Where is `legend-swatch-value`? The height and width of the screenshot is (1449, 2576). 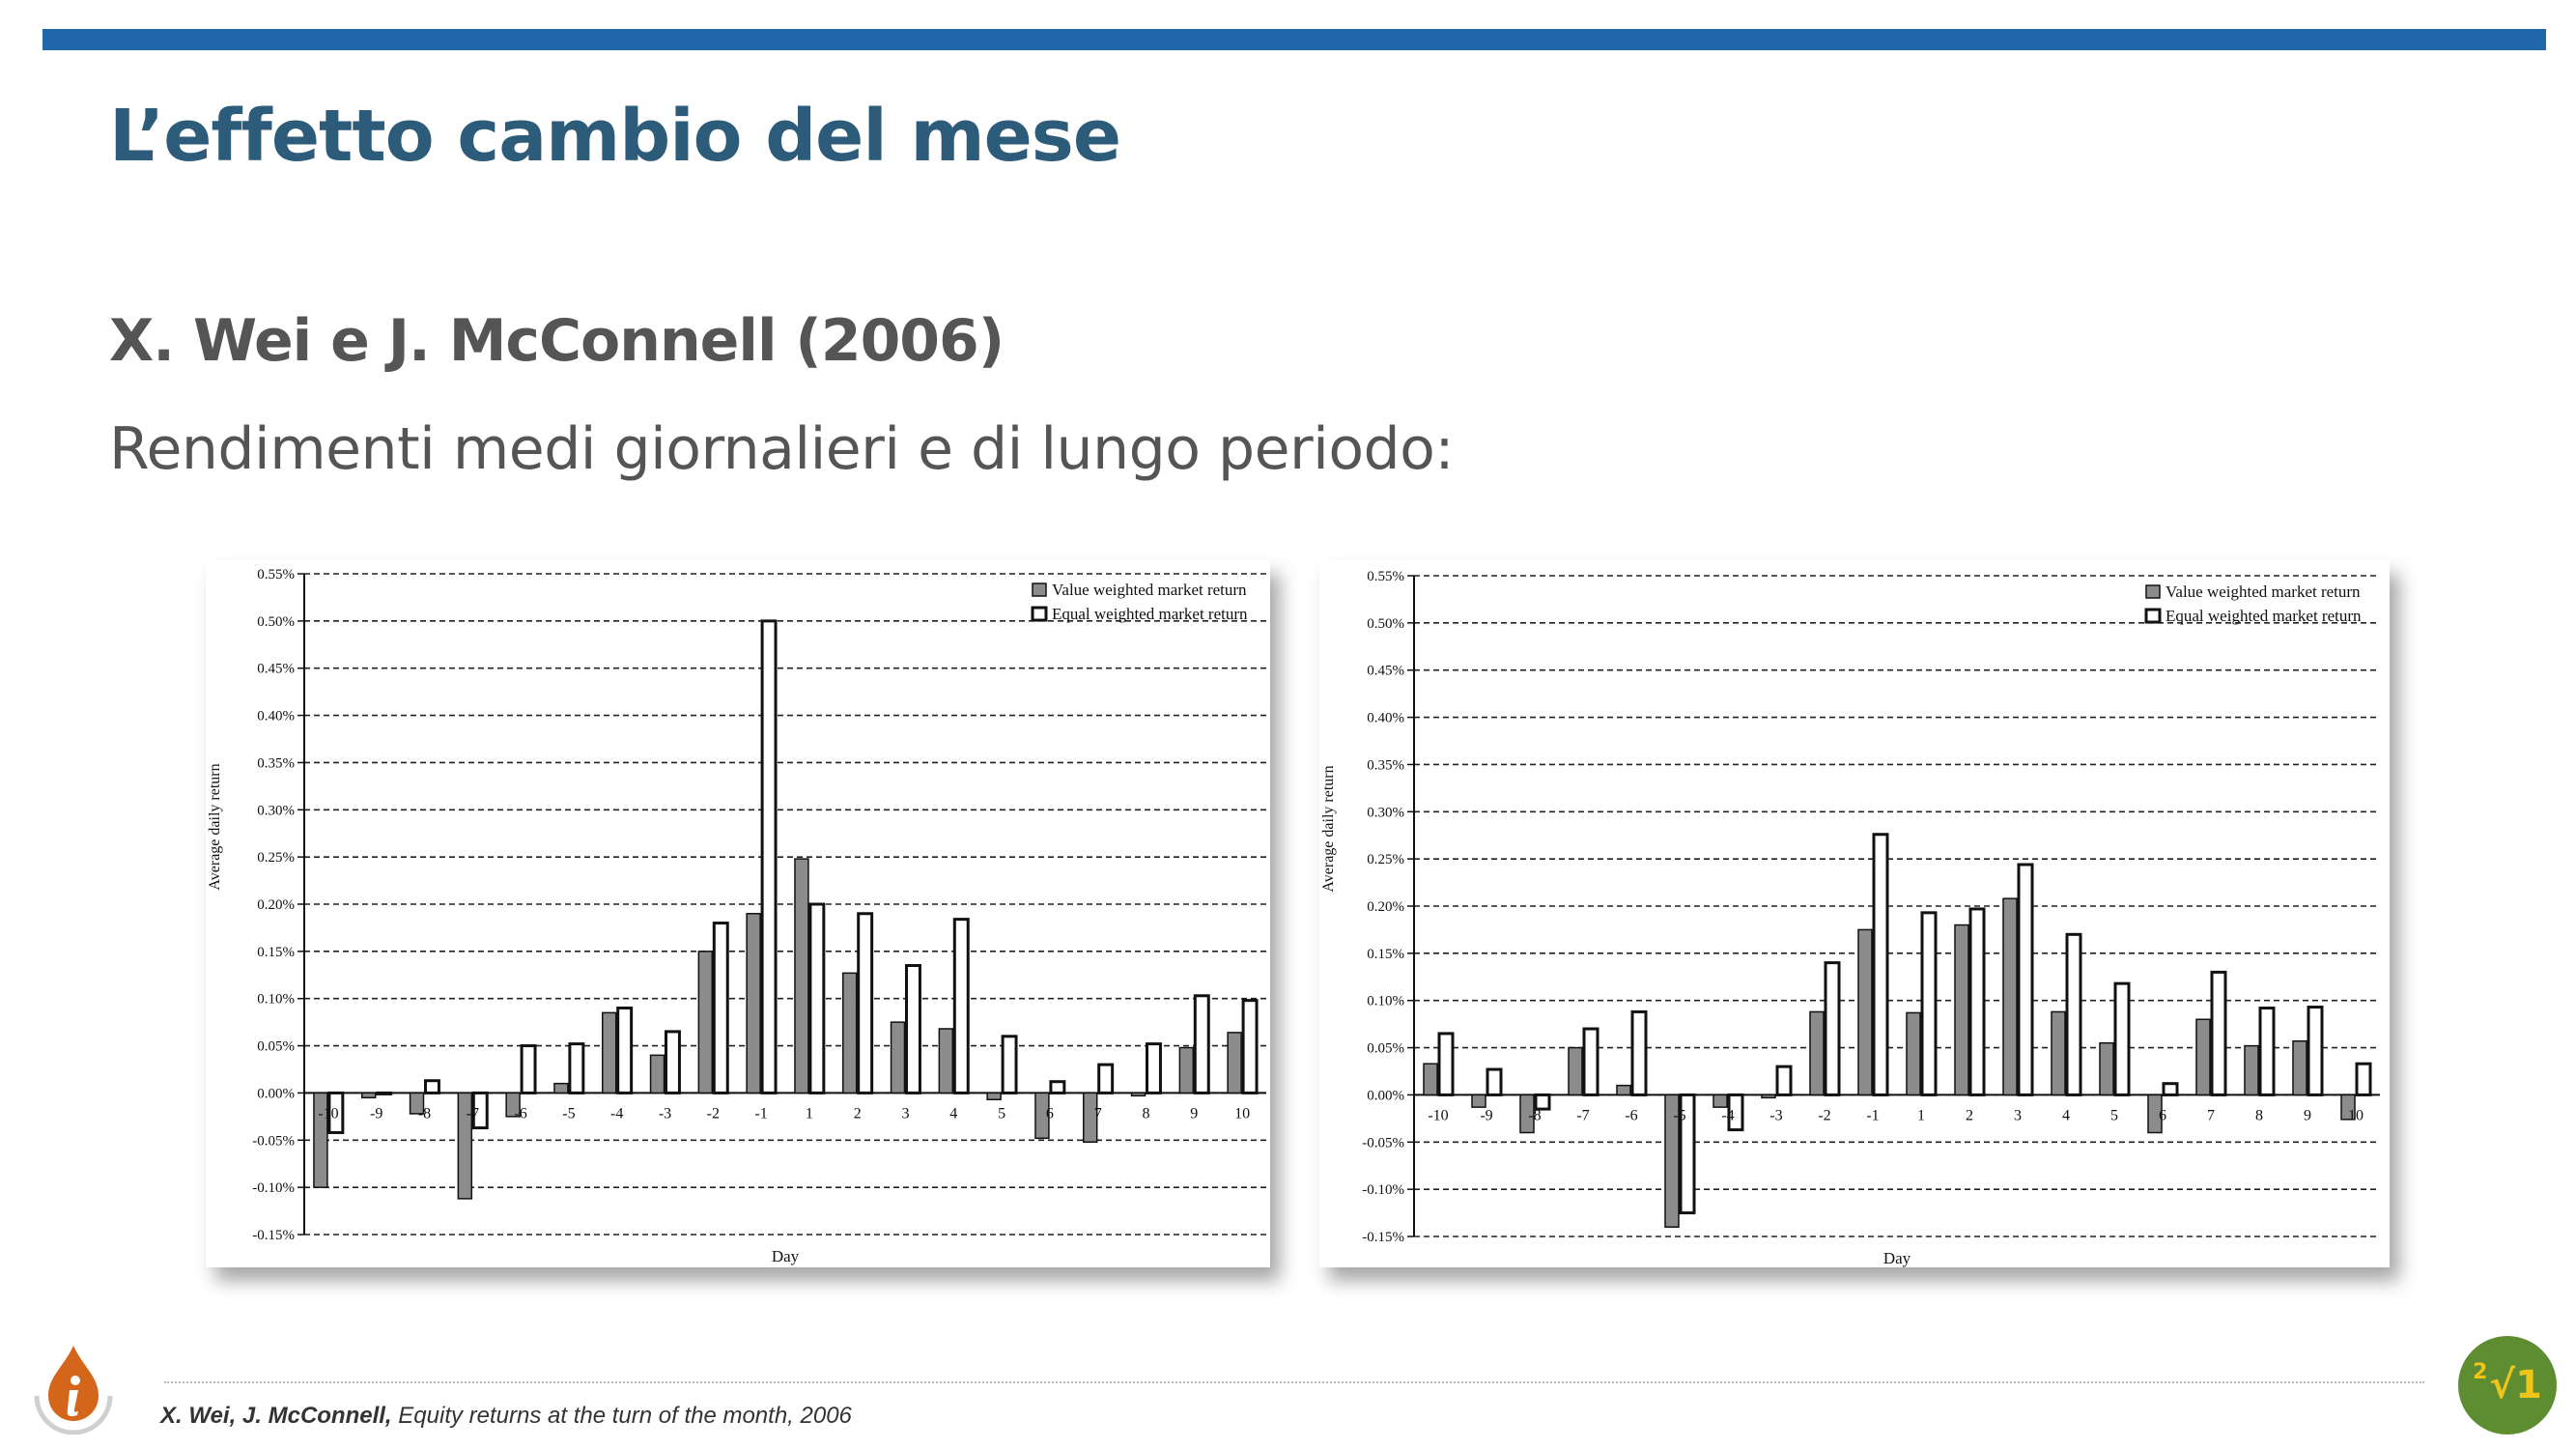 legend-swatch-value is located at coordinates (2153, 591).